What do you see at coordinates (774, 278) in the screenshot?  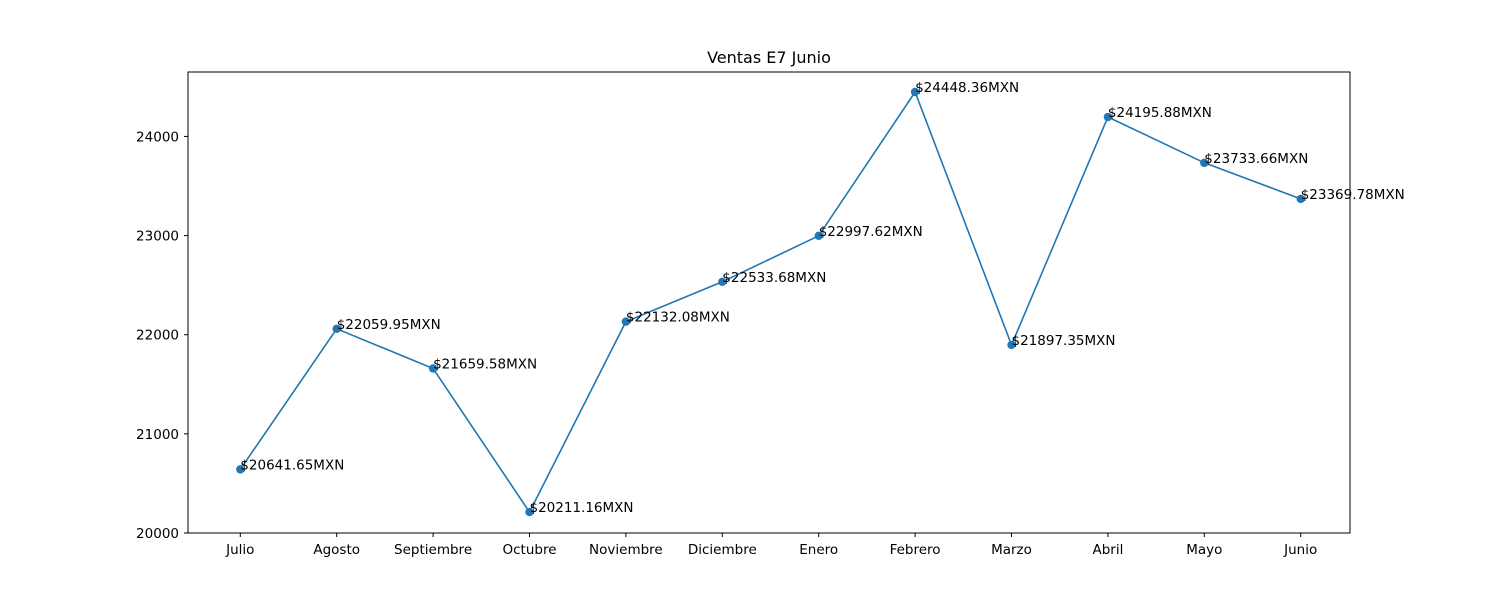 I see `data-label: $22533.68MXN` at bounding box center [774, 278].